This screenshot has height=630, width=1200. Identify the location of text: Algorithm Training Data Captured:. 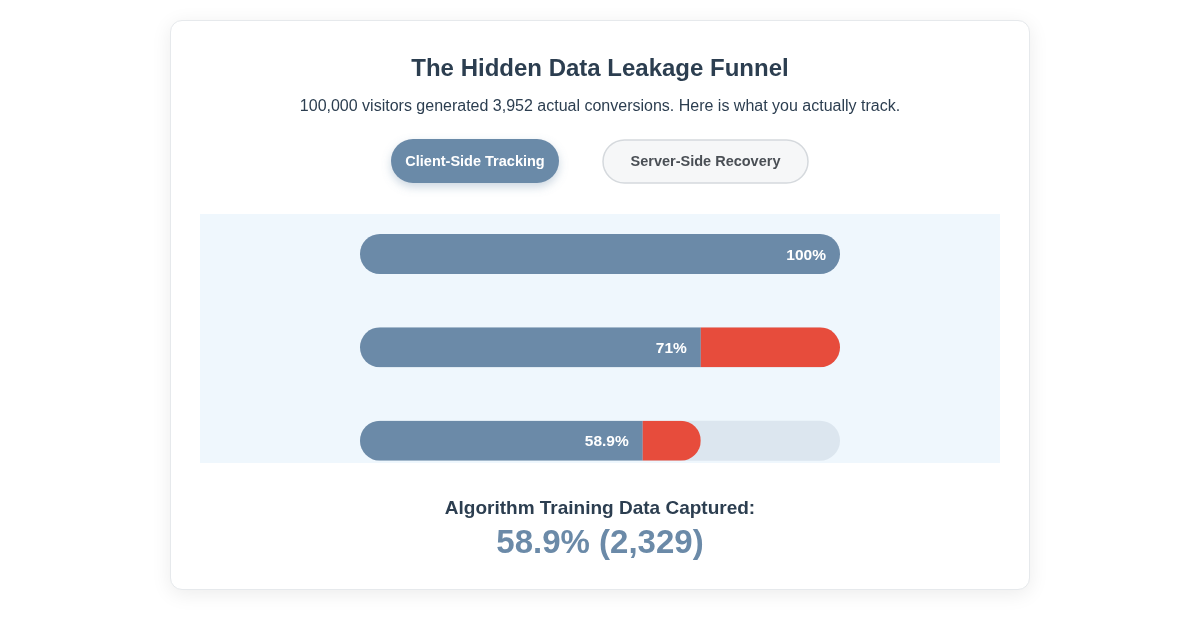
(600, 507).